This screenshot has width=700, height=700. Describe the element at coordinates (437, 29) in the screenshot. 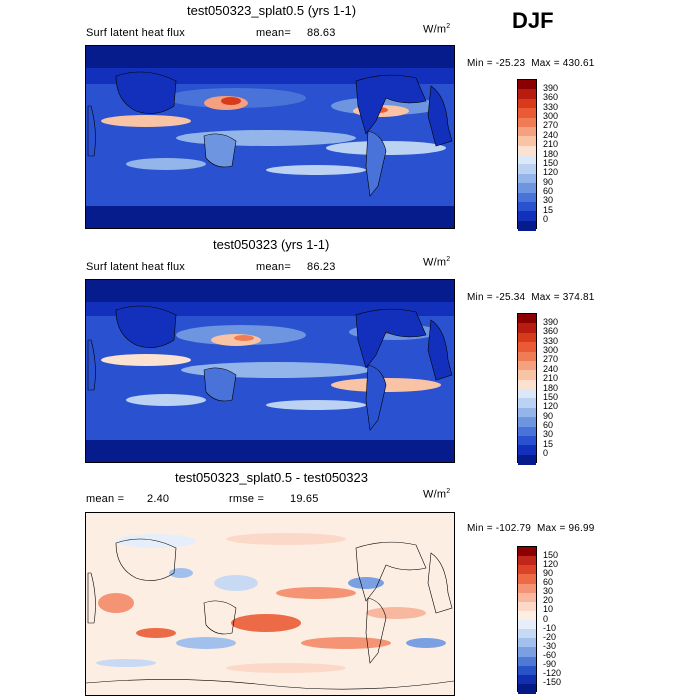

I see `panel-1-units: W/m2` at that location.